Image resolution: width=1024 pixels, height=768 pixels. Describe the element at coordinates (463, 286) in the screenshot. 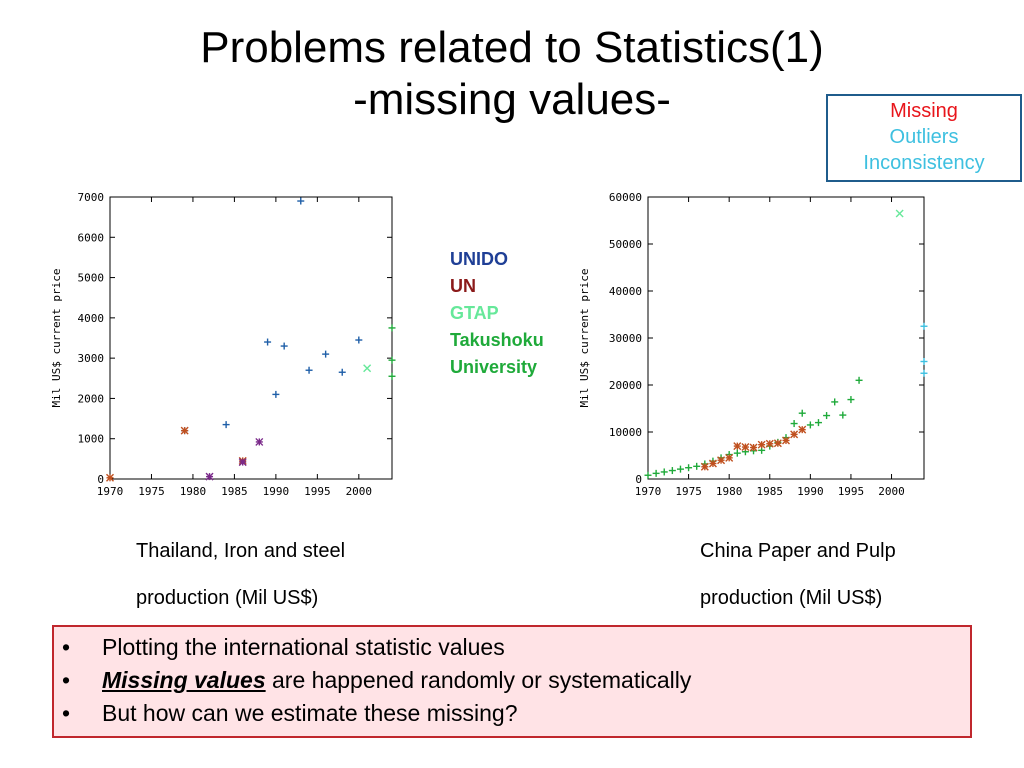

I see `source-un: UN` at that location.